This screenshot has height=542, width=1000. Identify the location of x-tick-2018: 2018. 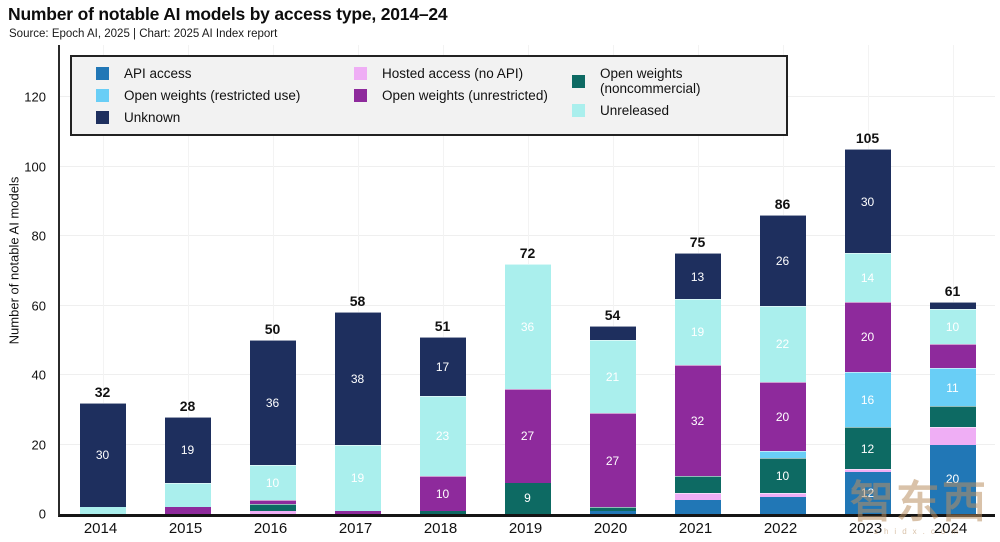
(440, 528).